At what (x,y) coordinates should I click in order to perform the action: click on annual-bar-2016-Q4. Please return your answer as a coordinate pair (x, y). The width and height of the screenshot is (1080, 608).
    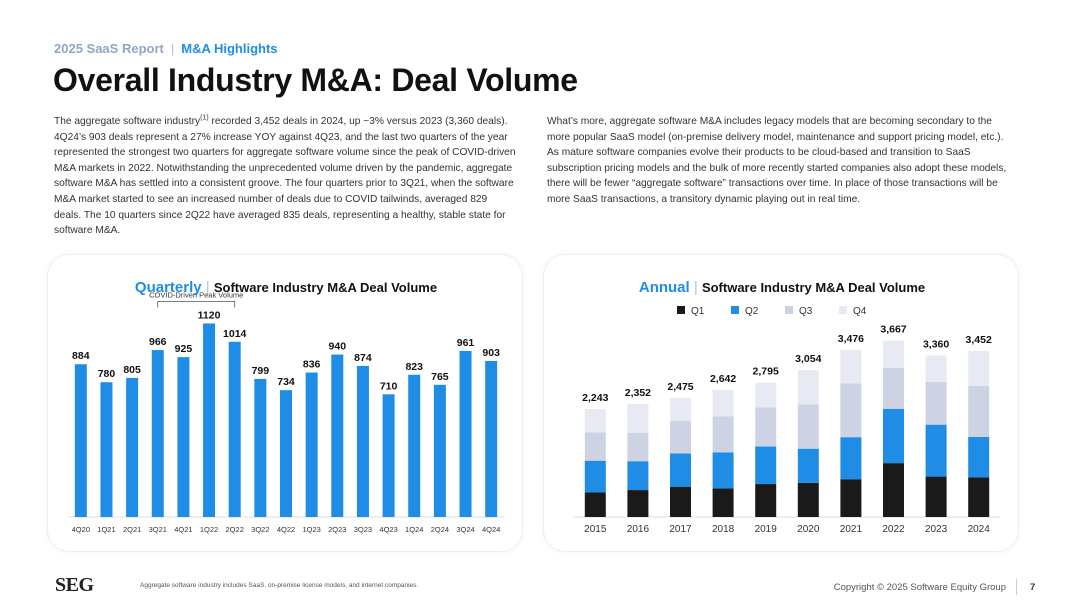
    Looking at the image, I should click on (638, 418).